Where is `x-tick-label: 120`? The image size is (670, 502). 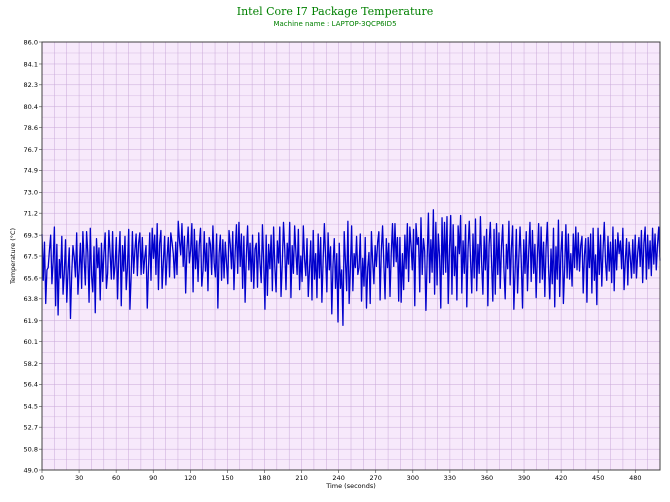 x-tick-label: 120 is located at coordinates (190, 478).